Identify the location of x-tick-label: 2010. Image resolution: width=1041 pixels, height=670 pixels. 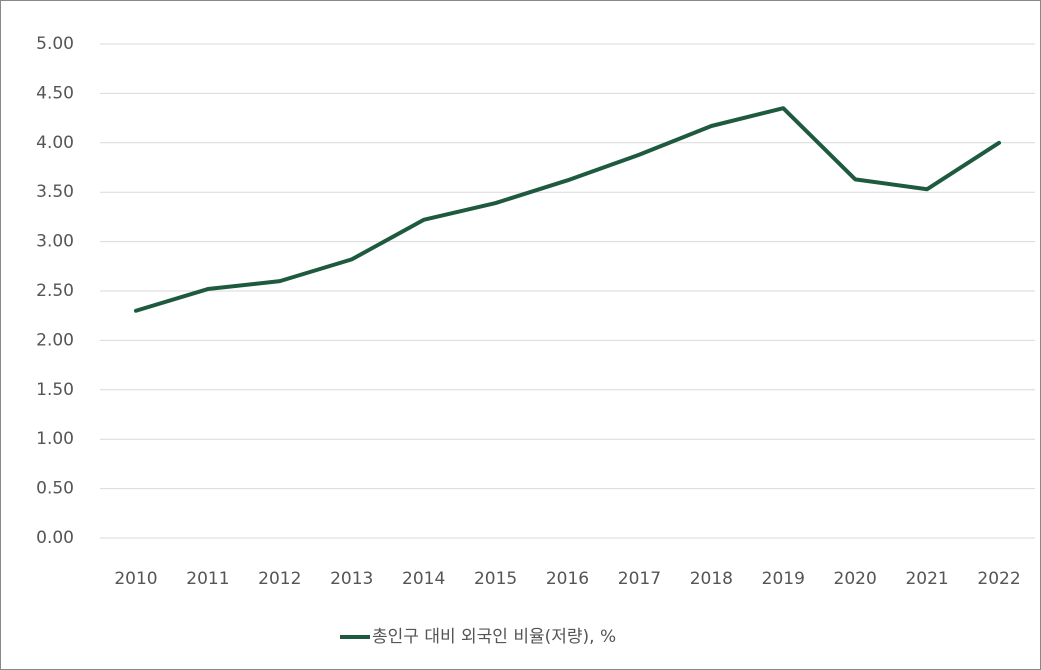
(135, 579).